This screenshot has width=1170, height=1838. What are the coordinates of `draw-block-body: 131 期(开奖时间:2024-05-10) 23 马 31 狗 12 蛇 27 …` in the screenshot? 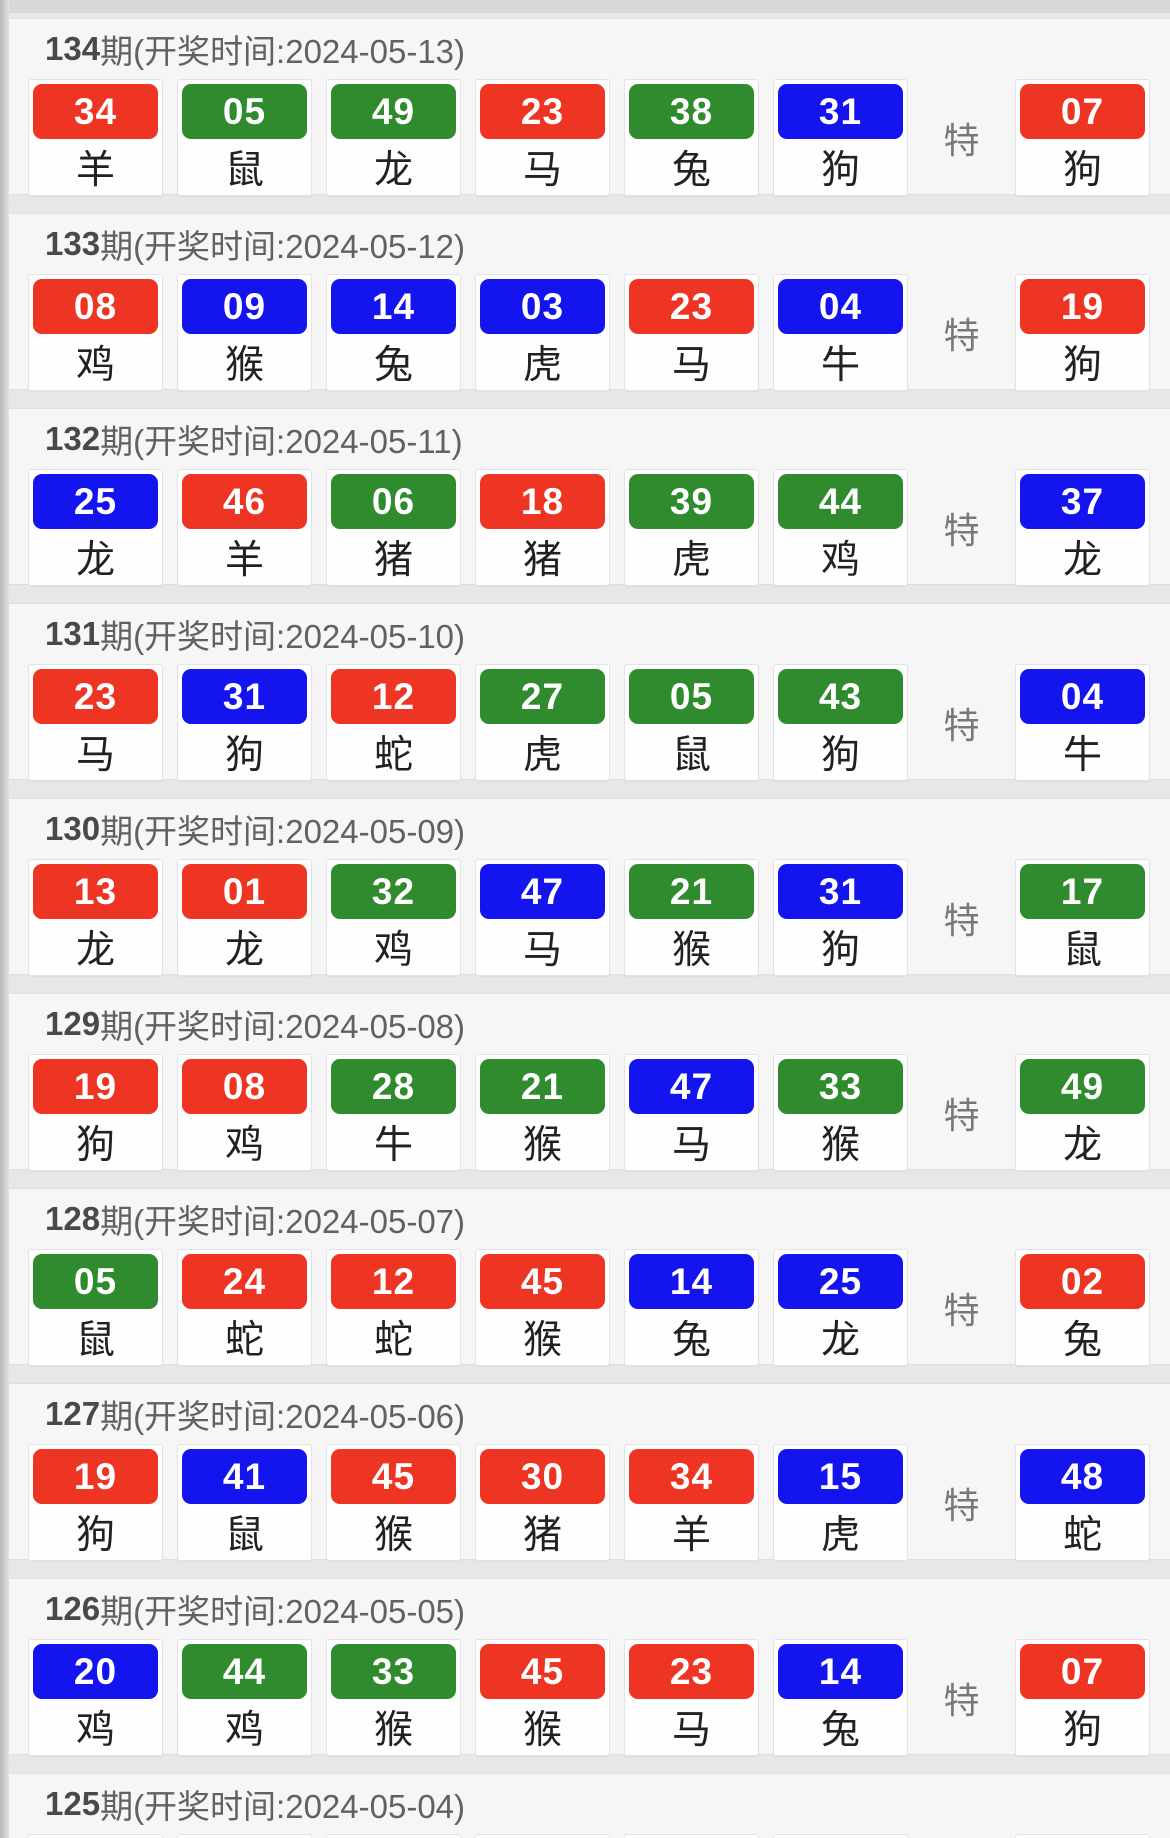 It's located at (589, 692).